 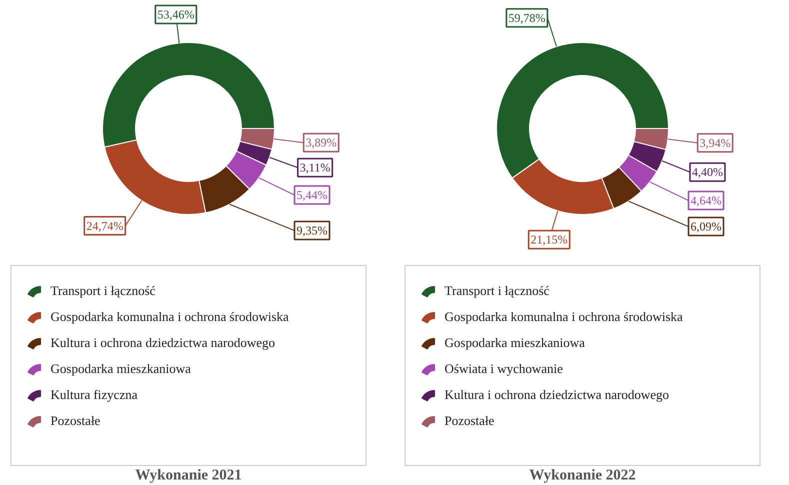 I want to click on data-label: 21,15%, so click(x=549, y=239).